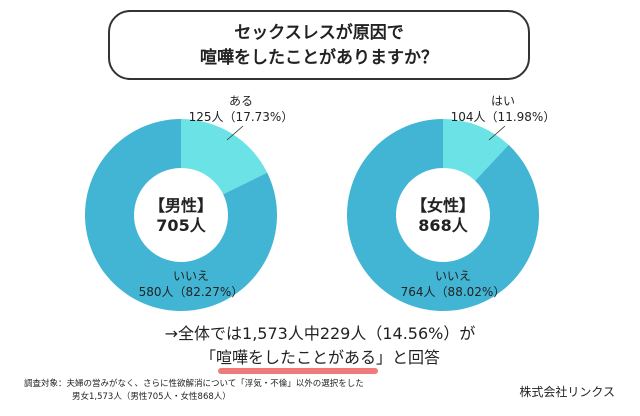  I want to click on female-yes-label: はい 104人（11.98%）, so click(503, 109).